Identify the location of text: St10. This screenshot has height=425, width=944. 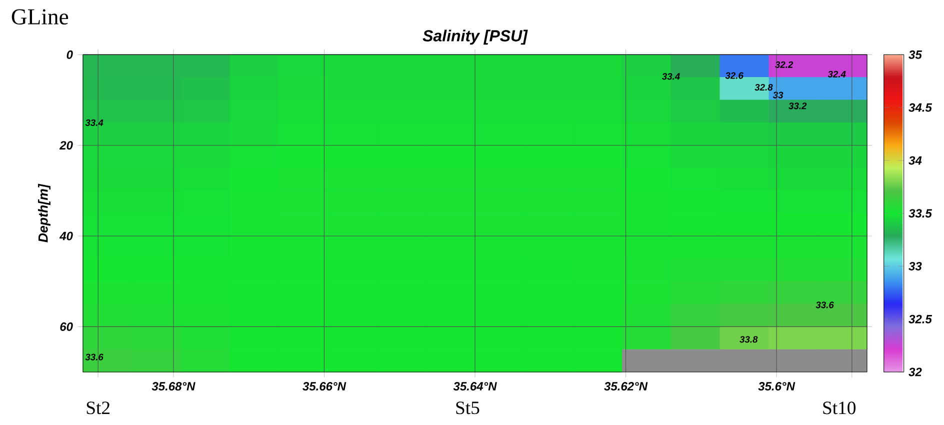
(839, 408).